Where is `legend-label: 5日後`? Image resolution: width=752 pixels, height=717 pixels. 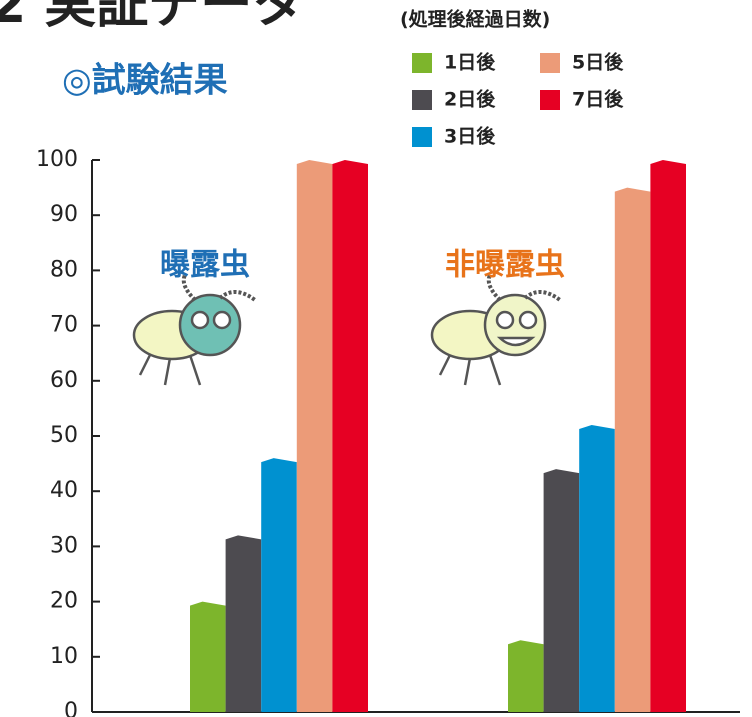
legend-label: 5日後 is located at coordinates (598, 62).